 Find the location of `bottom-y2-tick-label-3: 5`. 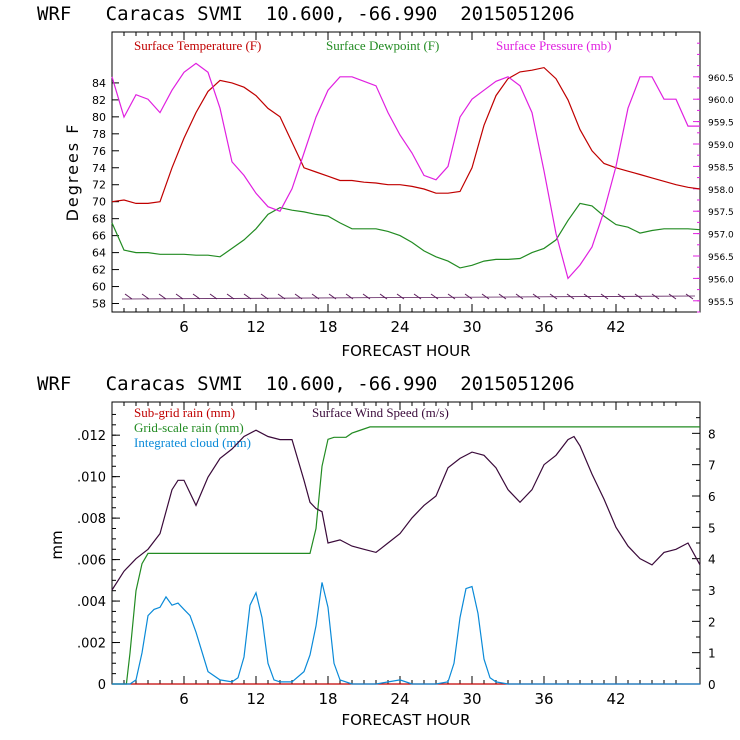

bottom-y2-tick-label-3: 5 is located at coordinates (712, 528).